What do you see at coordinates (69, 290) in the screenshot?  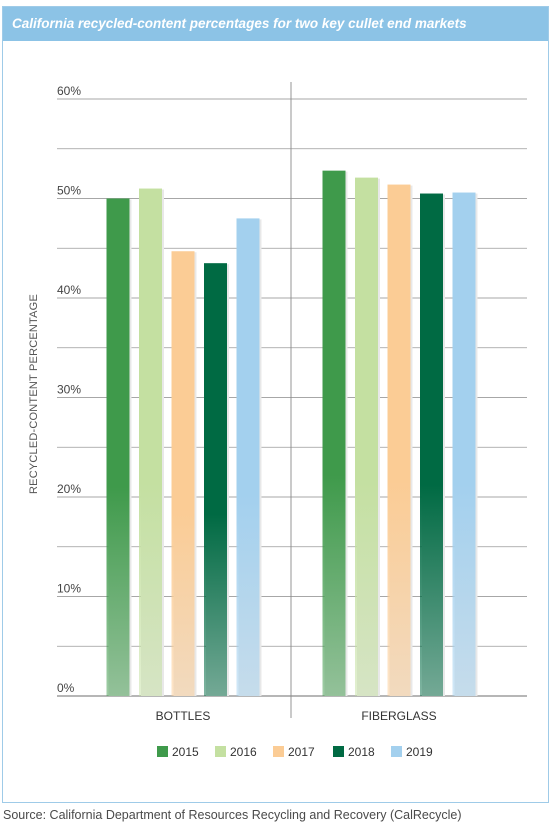 I see `y-tick-label: 40%` at bounding box center [69, 290].